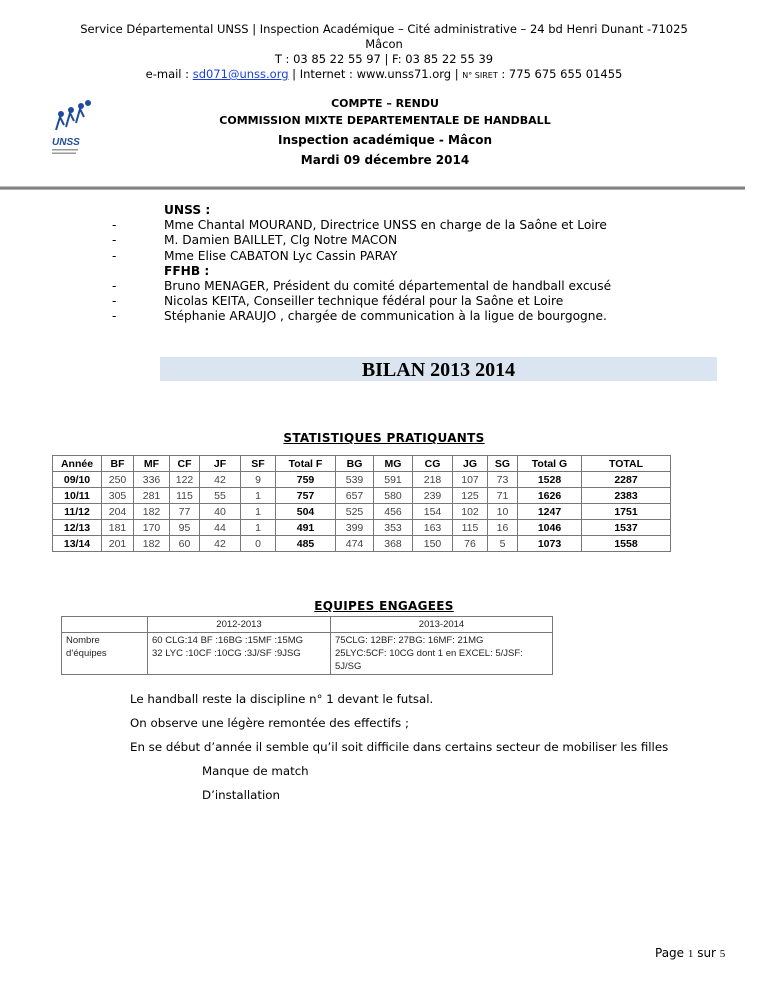 The width and height of the screenshot is (768, 994). What do you see at coordinates (117, 511) in the screenshot?
I see `table-cell: 204` at bounding box center [117, 511].